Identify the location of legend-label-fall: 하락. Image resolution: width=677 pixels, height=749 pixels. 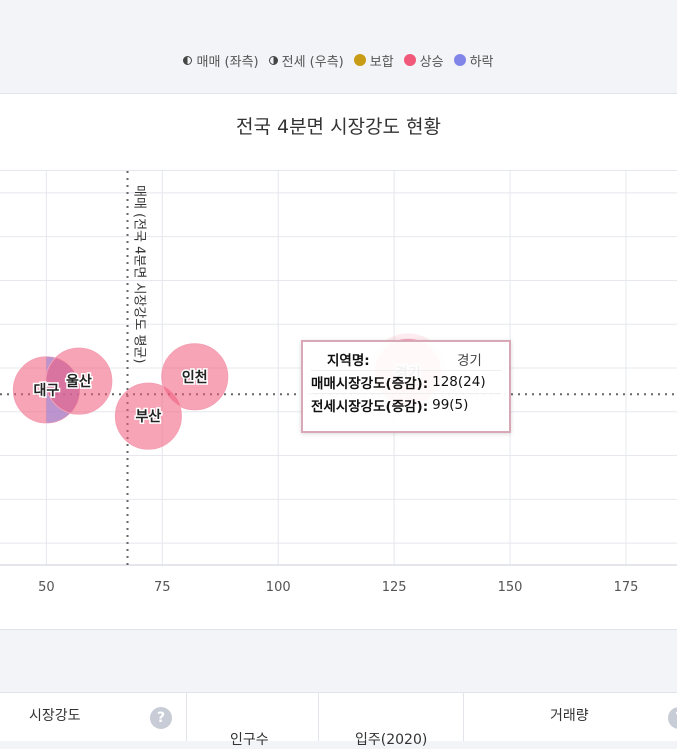
(481, 62).